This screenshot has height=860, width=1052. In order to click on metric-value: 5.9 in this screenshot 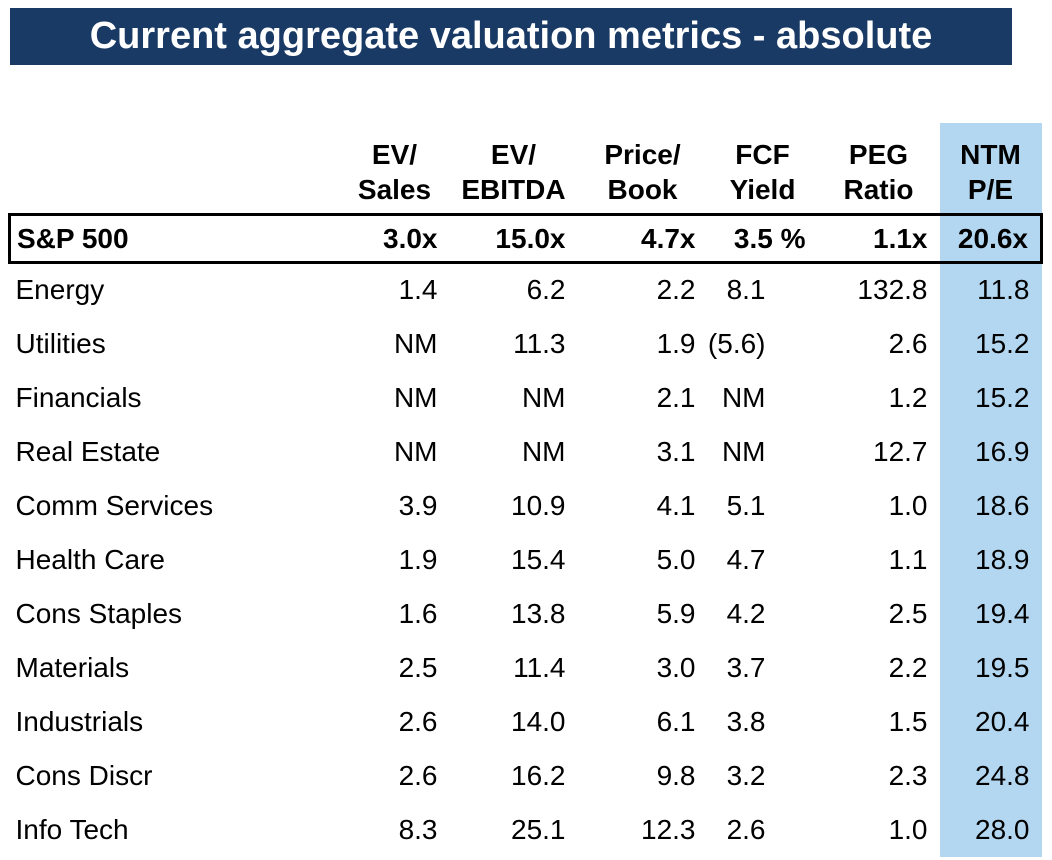, I will do `click(676, 613)`.